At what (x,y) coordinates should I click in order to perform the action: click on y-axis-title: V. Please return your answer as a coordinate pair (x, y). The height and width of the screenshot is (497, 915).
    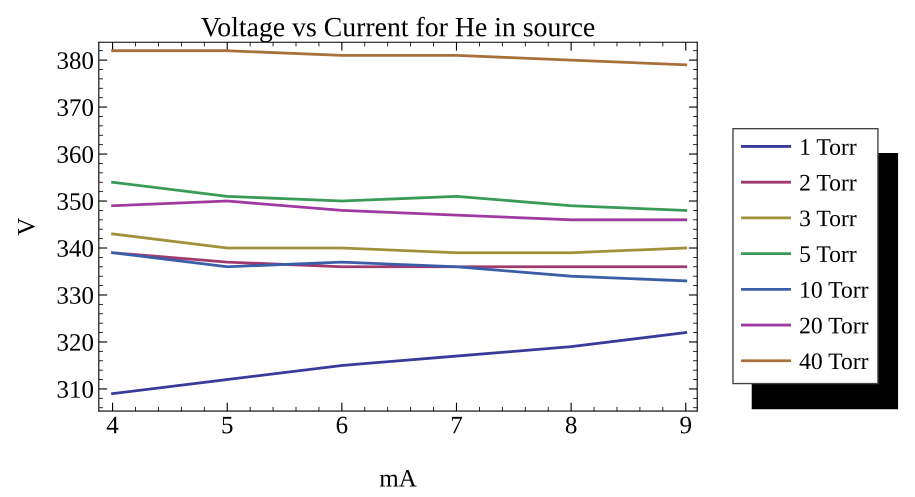
    Looking at the image, I should click on (26, 227).